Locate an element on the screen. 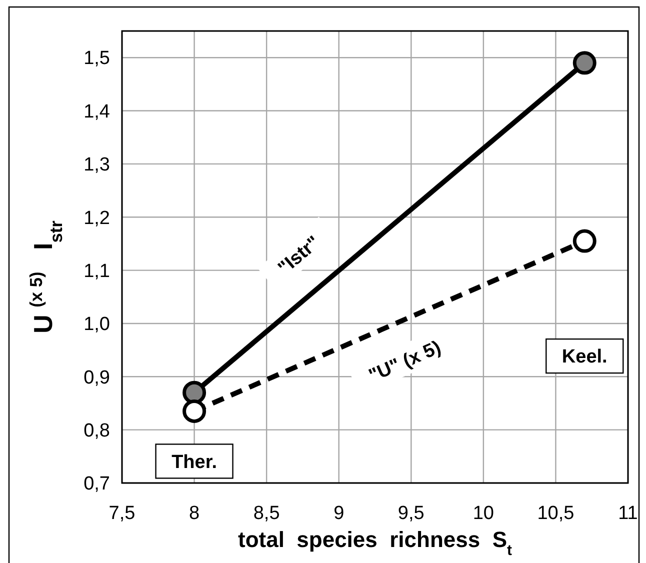  annotation: "U" (x 5) is located at coordinates (405, 362).